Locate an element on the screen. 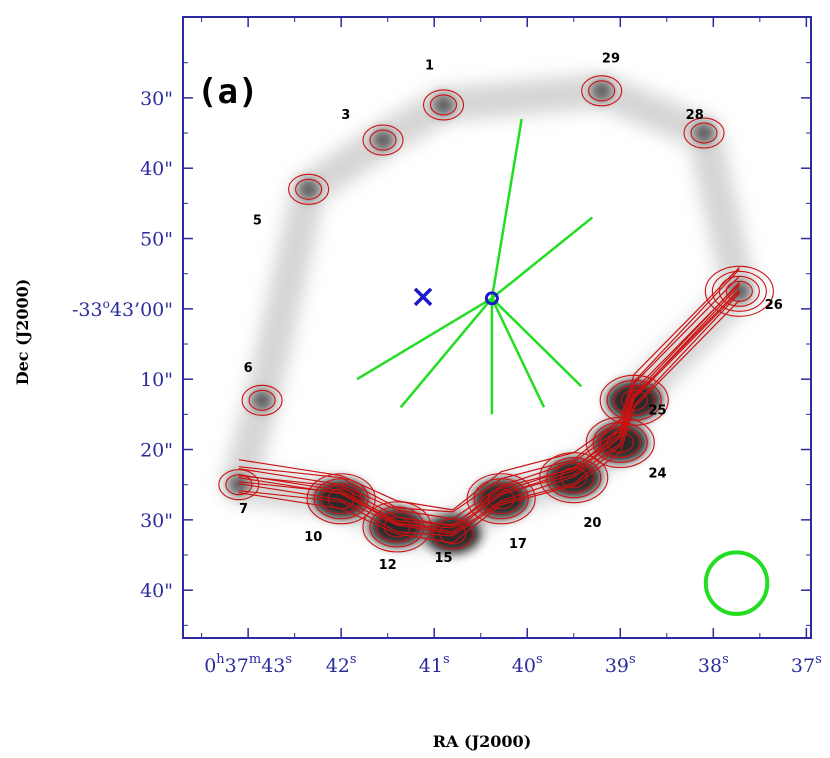 This screenshot has height=758, width=830. source-label-24: 24 is located at coordinates (657, 474).